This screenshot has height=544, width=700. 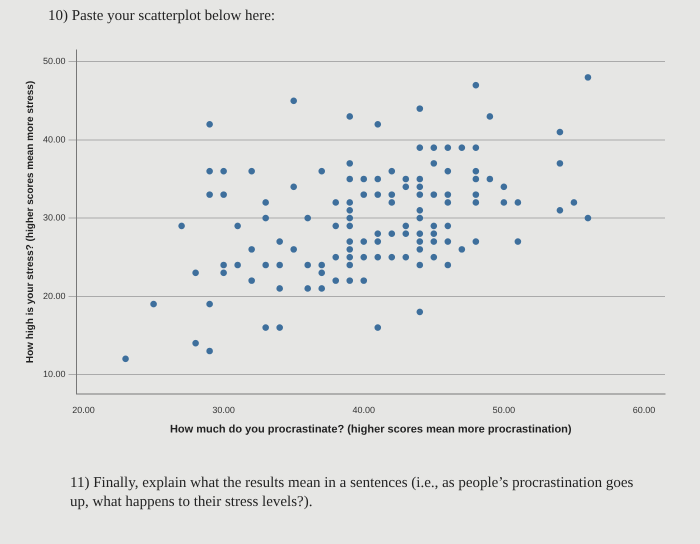 What do you see at coordinates (54, 295) in the screenshot?
I see `y-tick-label: 20.00` at bounding box center [54, 295].